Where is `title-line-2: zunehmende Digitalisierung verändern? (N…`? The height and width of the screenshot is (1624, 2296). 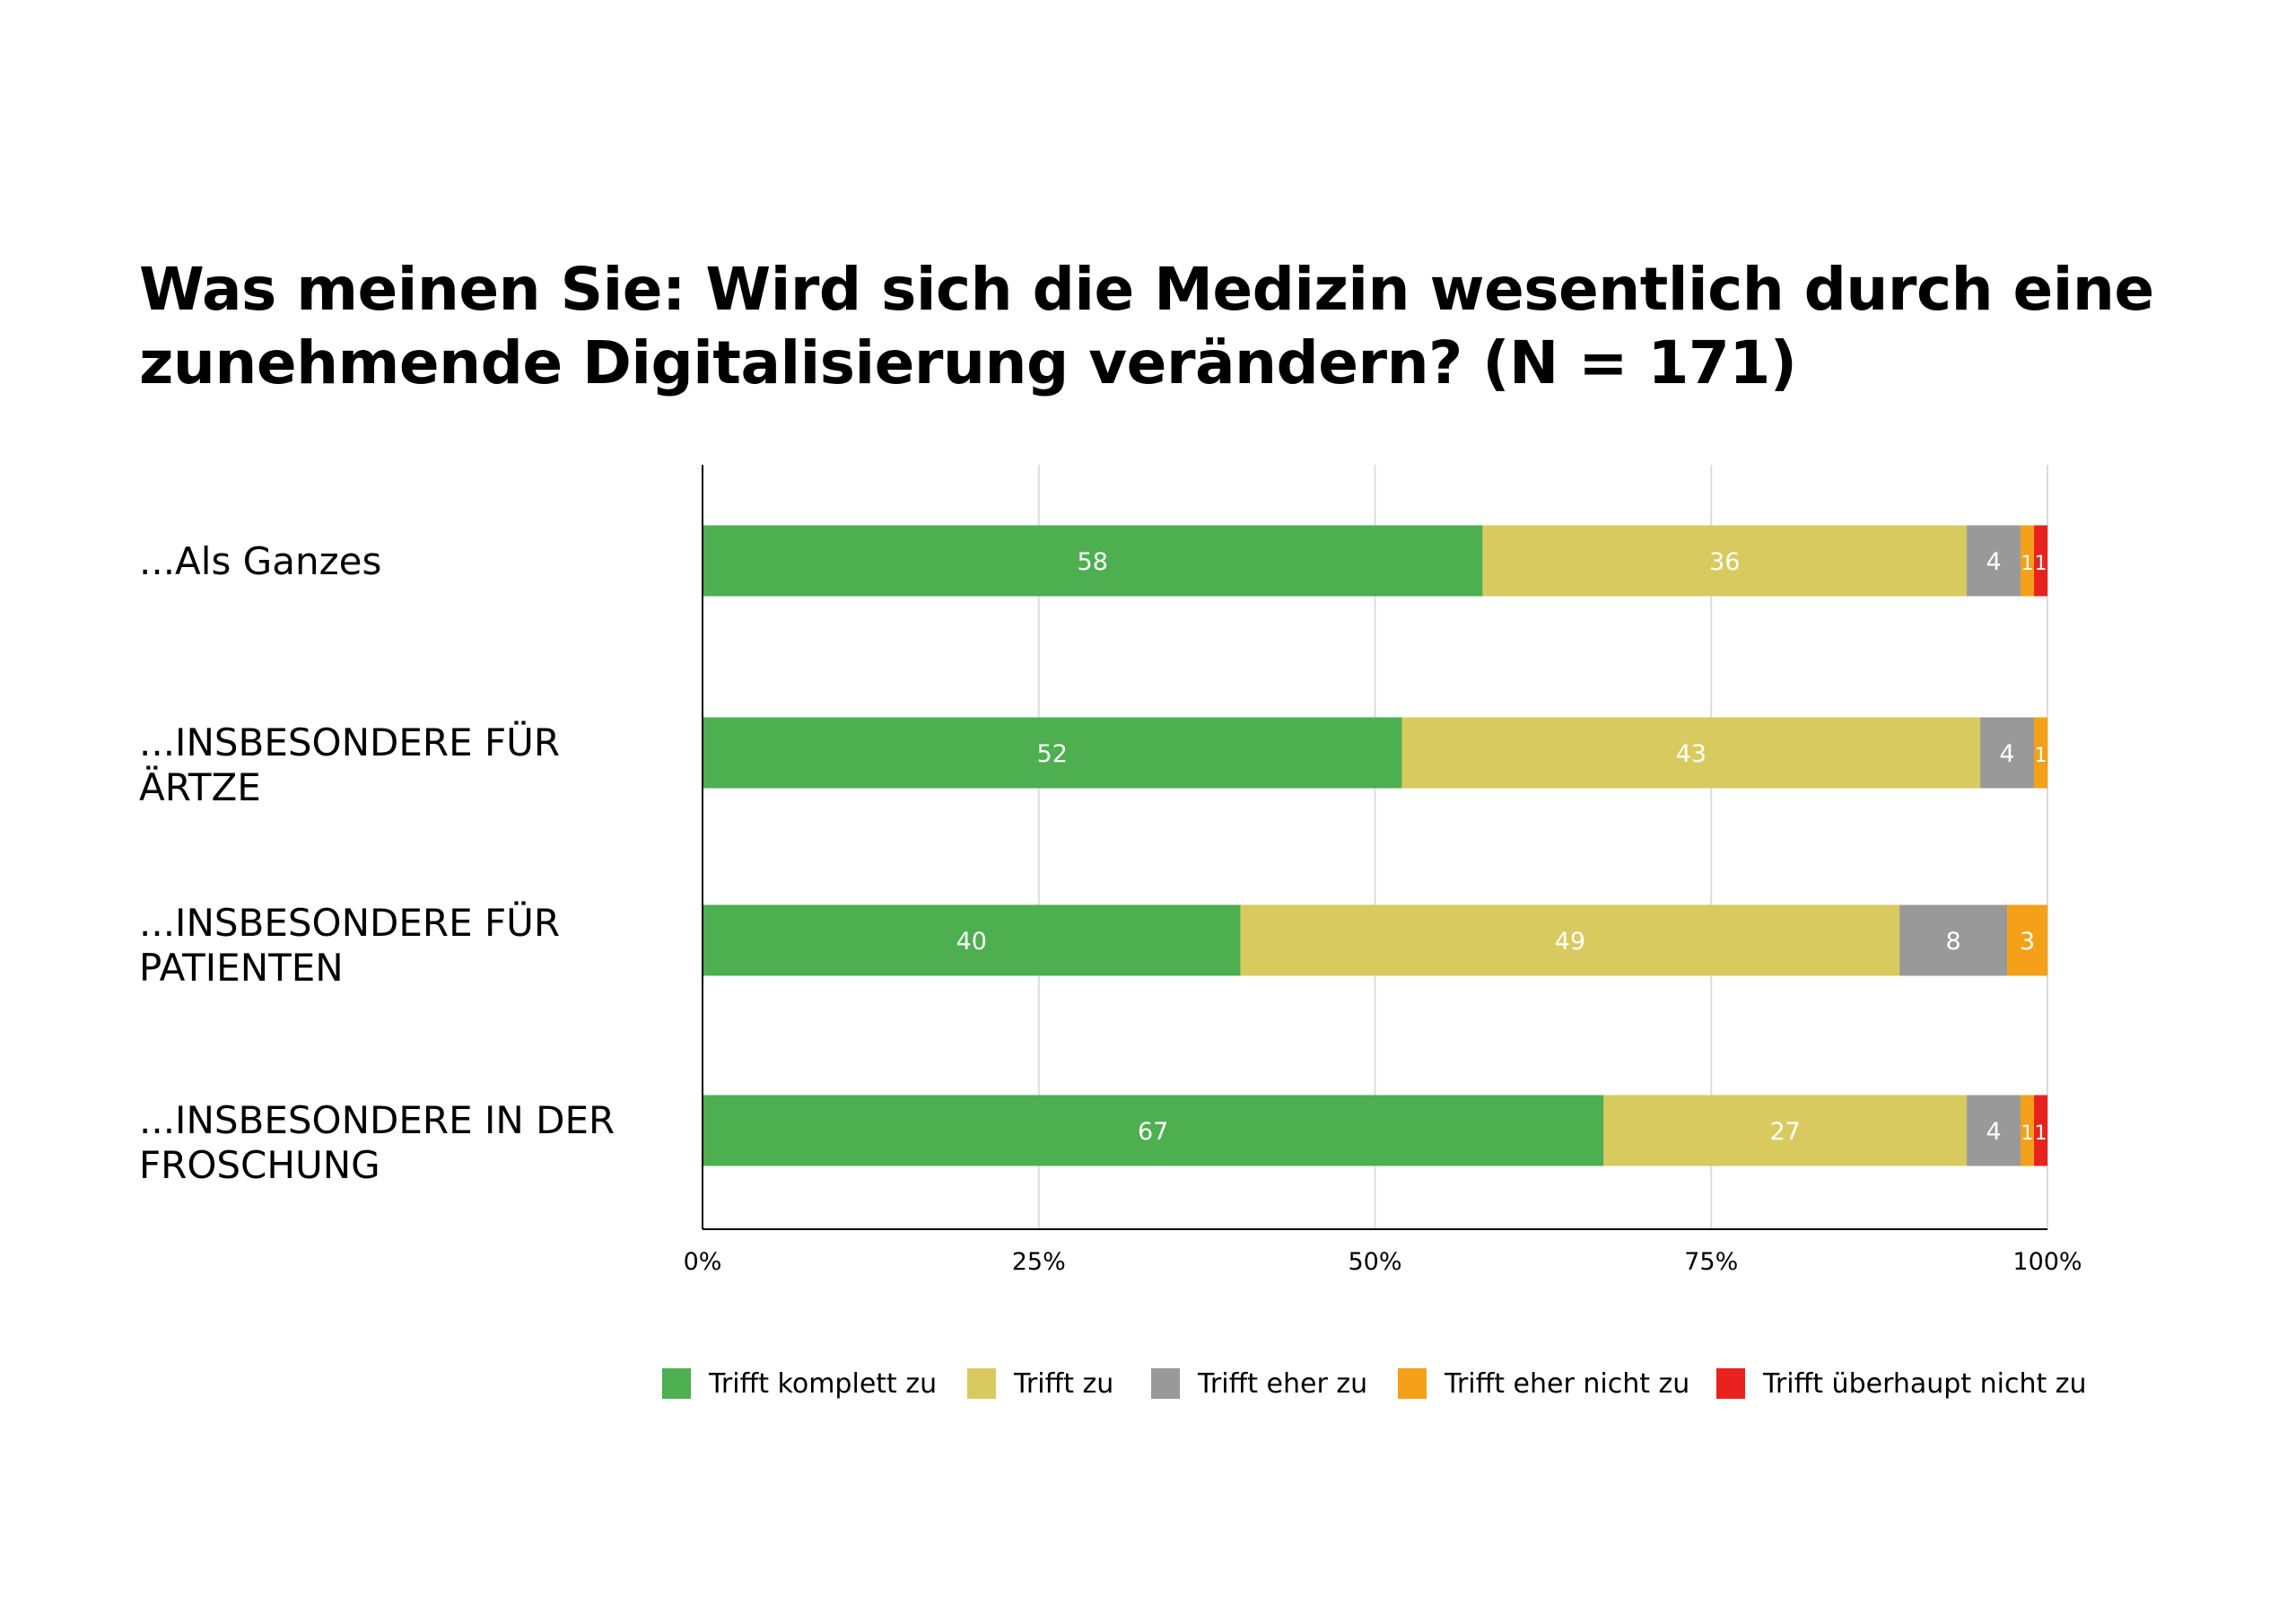 title-line-2: zunehmende Digitalisierung verändern? (N… is located at coordinates (968, 362).